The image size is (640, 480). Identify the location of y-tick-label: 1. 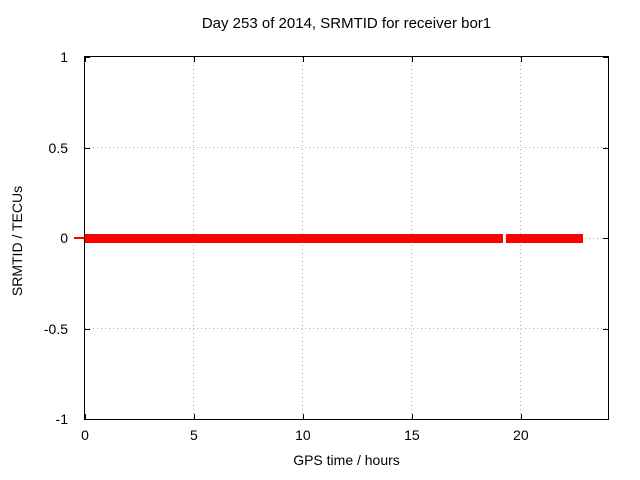
(64, 57).